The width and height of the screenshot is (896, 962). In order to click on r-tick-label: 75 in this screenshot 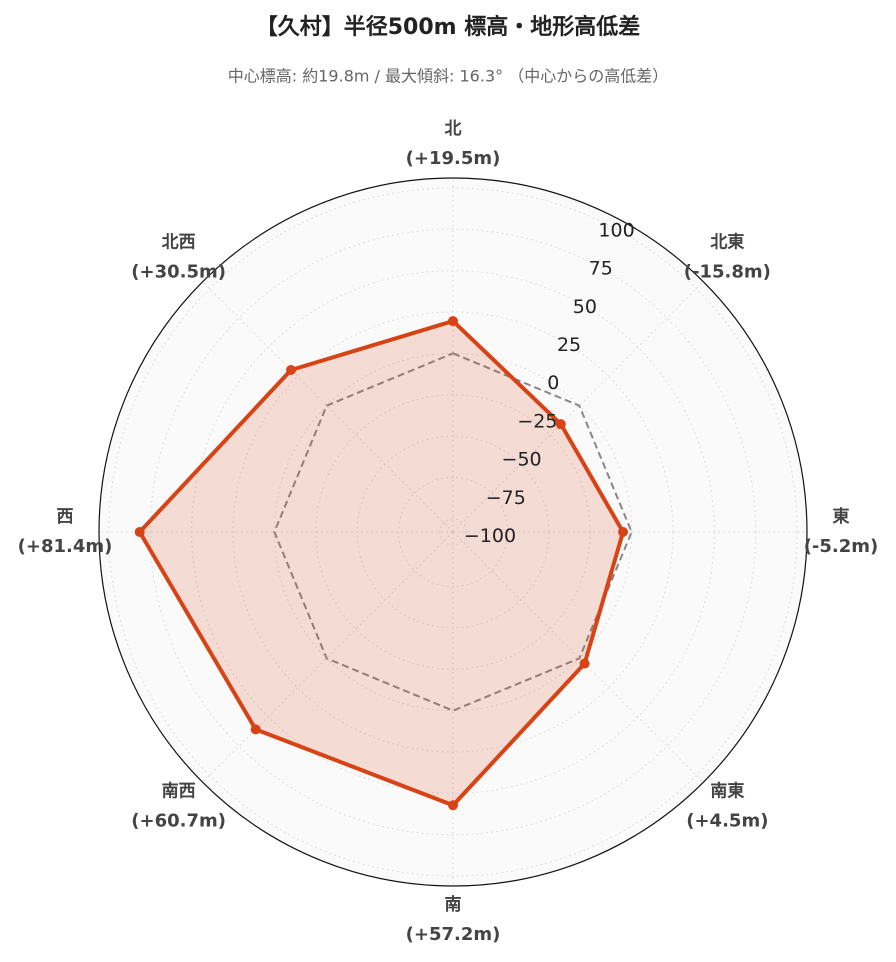, I will do `click(601, 269)`.